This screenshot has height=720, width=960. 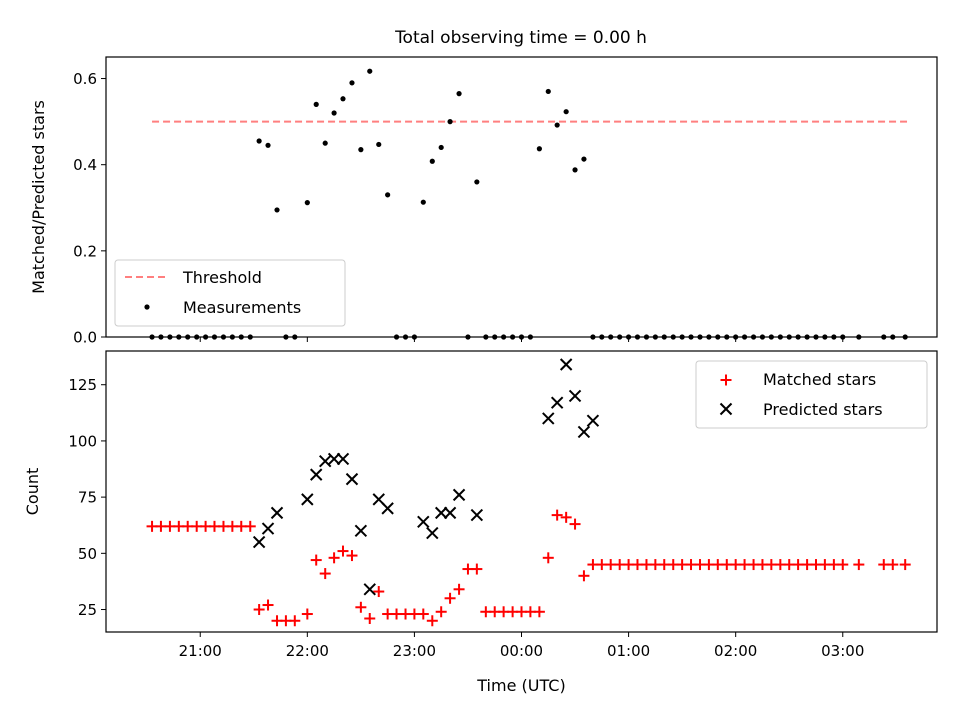 I want to click on bottom-panel-xtick-label: 00:00, so click(x=521, y=651).